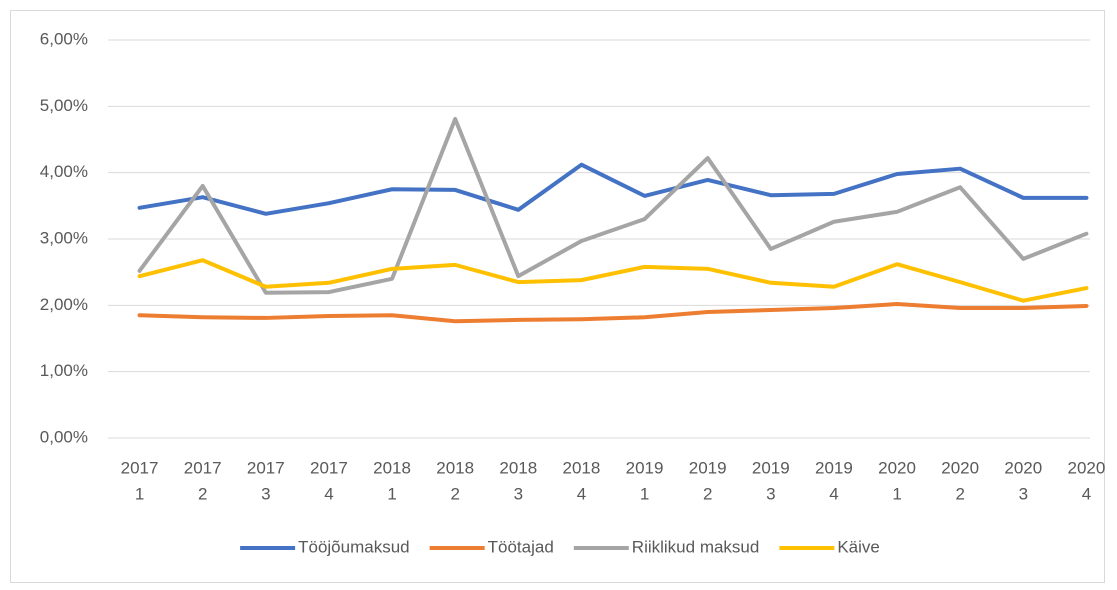 This screenshot has width=1117, height=590. What do you see at coordinates (64, 237) in the screenshot?
I see `y-tick-label: 3,00%` at bounding box center [64, 237].